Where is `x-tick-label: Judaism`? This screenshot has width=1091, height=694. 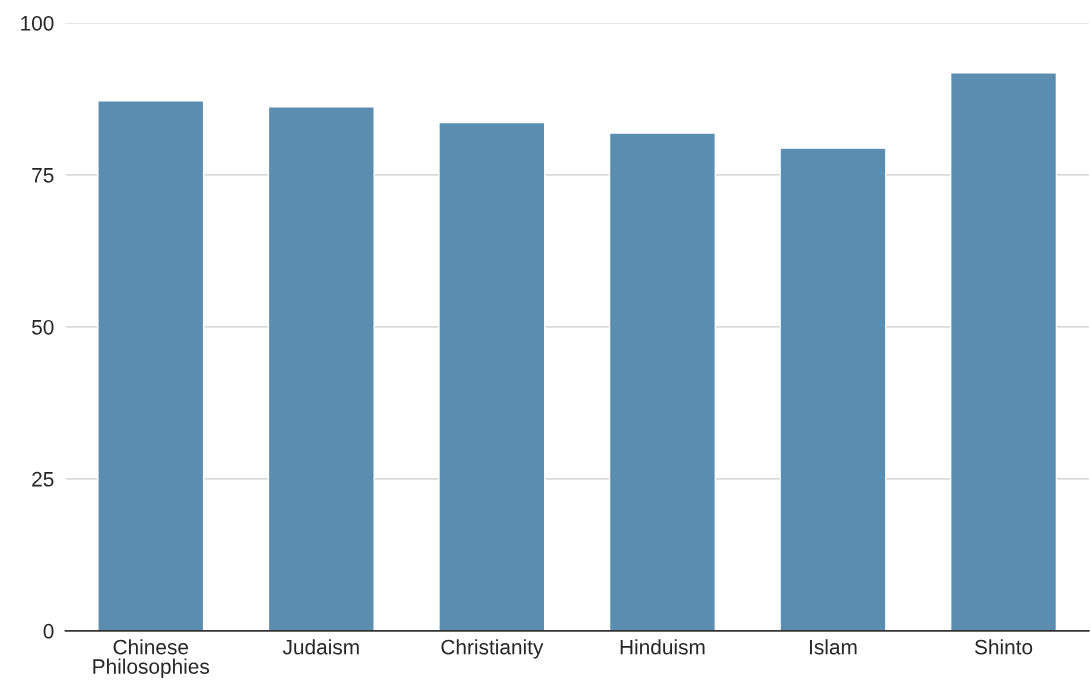 x-tick-label: Judaism is located at coordinates (320, 647).